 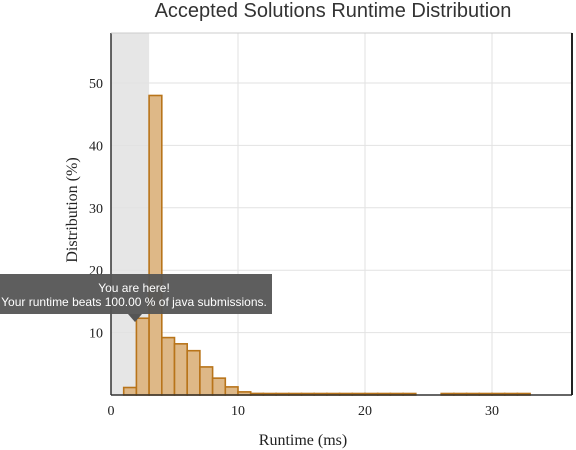 What do you see at coordinates (135, 318) in the screenshot?
I see `tooltip-pointer` at bounding box center [135, 318].